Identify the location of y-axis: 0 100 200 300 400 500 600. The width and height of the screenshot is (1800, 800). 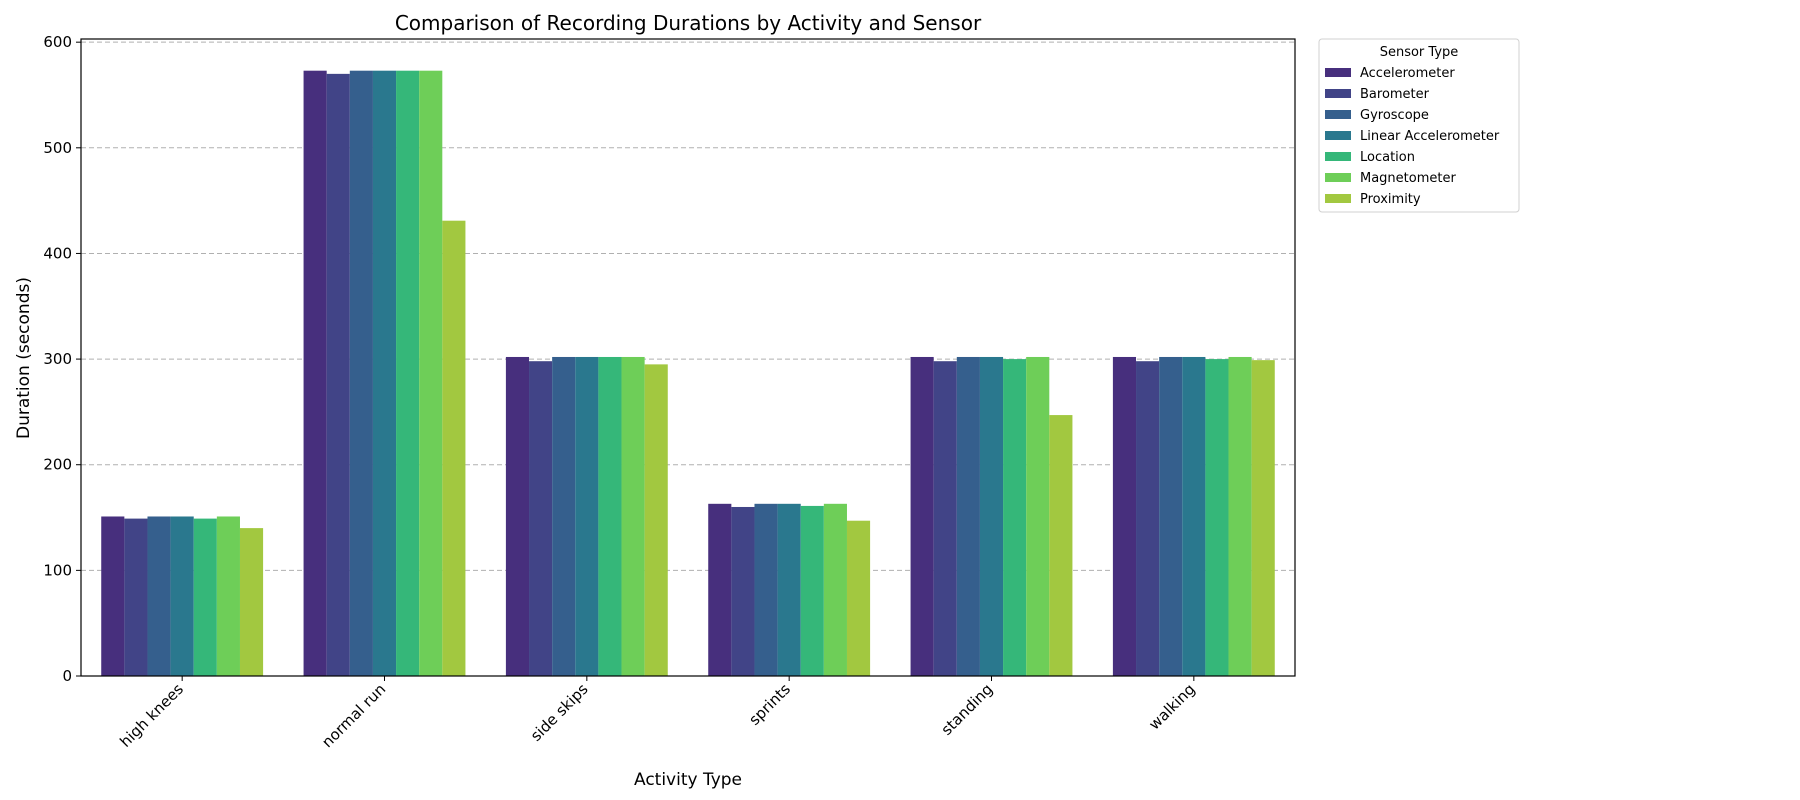
(62, 359).